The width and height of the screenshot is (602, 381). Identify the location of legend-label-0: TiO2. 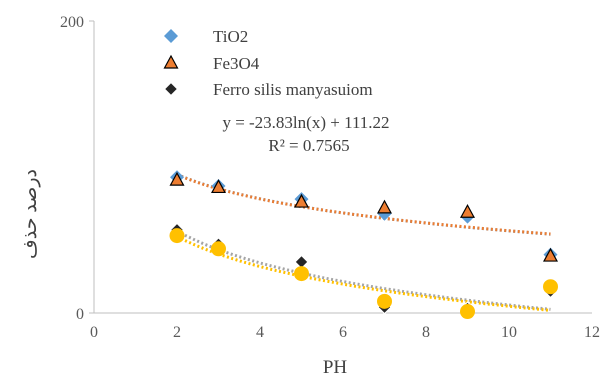
(230, 36).